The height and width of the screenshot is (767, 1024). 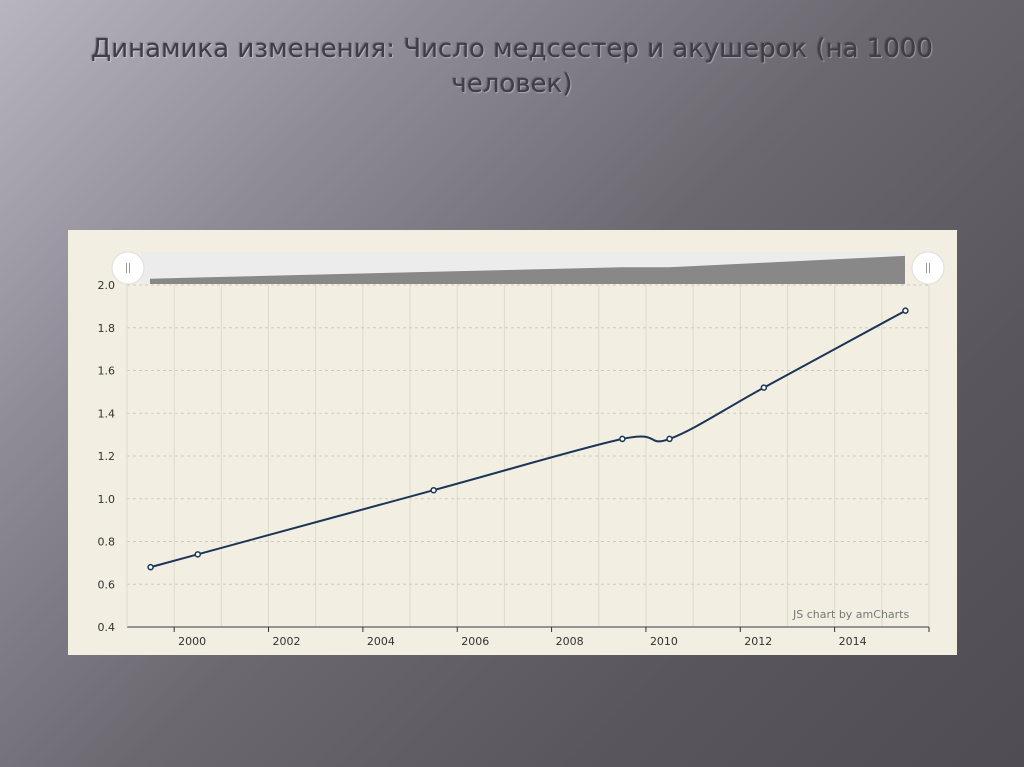 I want to click on x-tick-label: 2014, so click(x=853, y=641).